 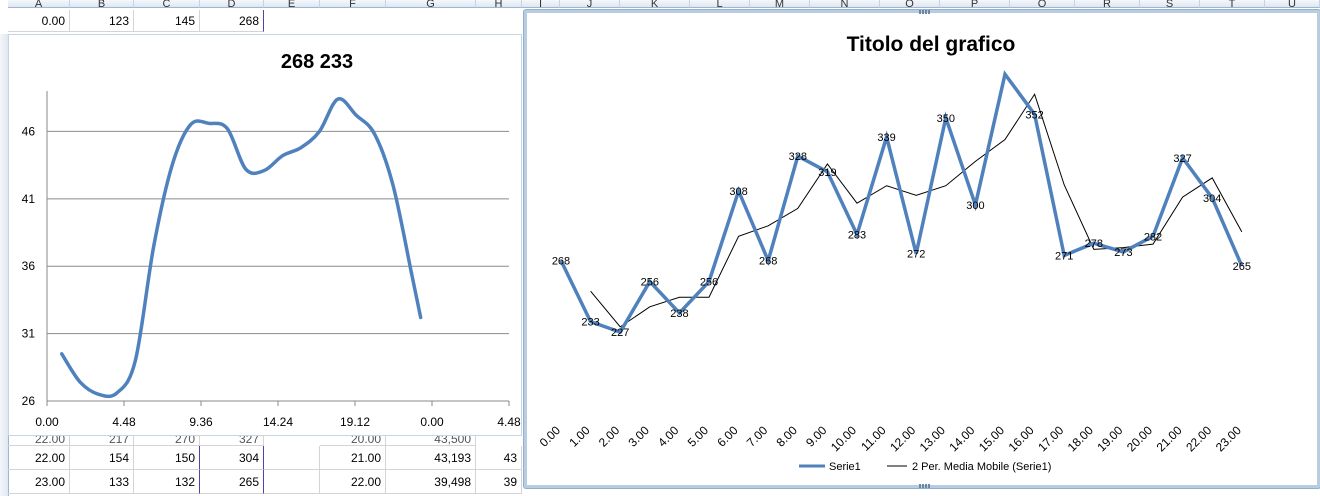 I want to click on cell-22-e, so click(x=292, y=458).